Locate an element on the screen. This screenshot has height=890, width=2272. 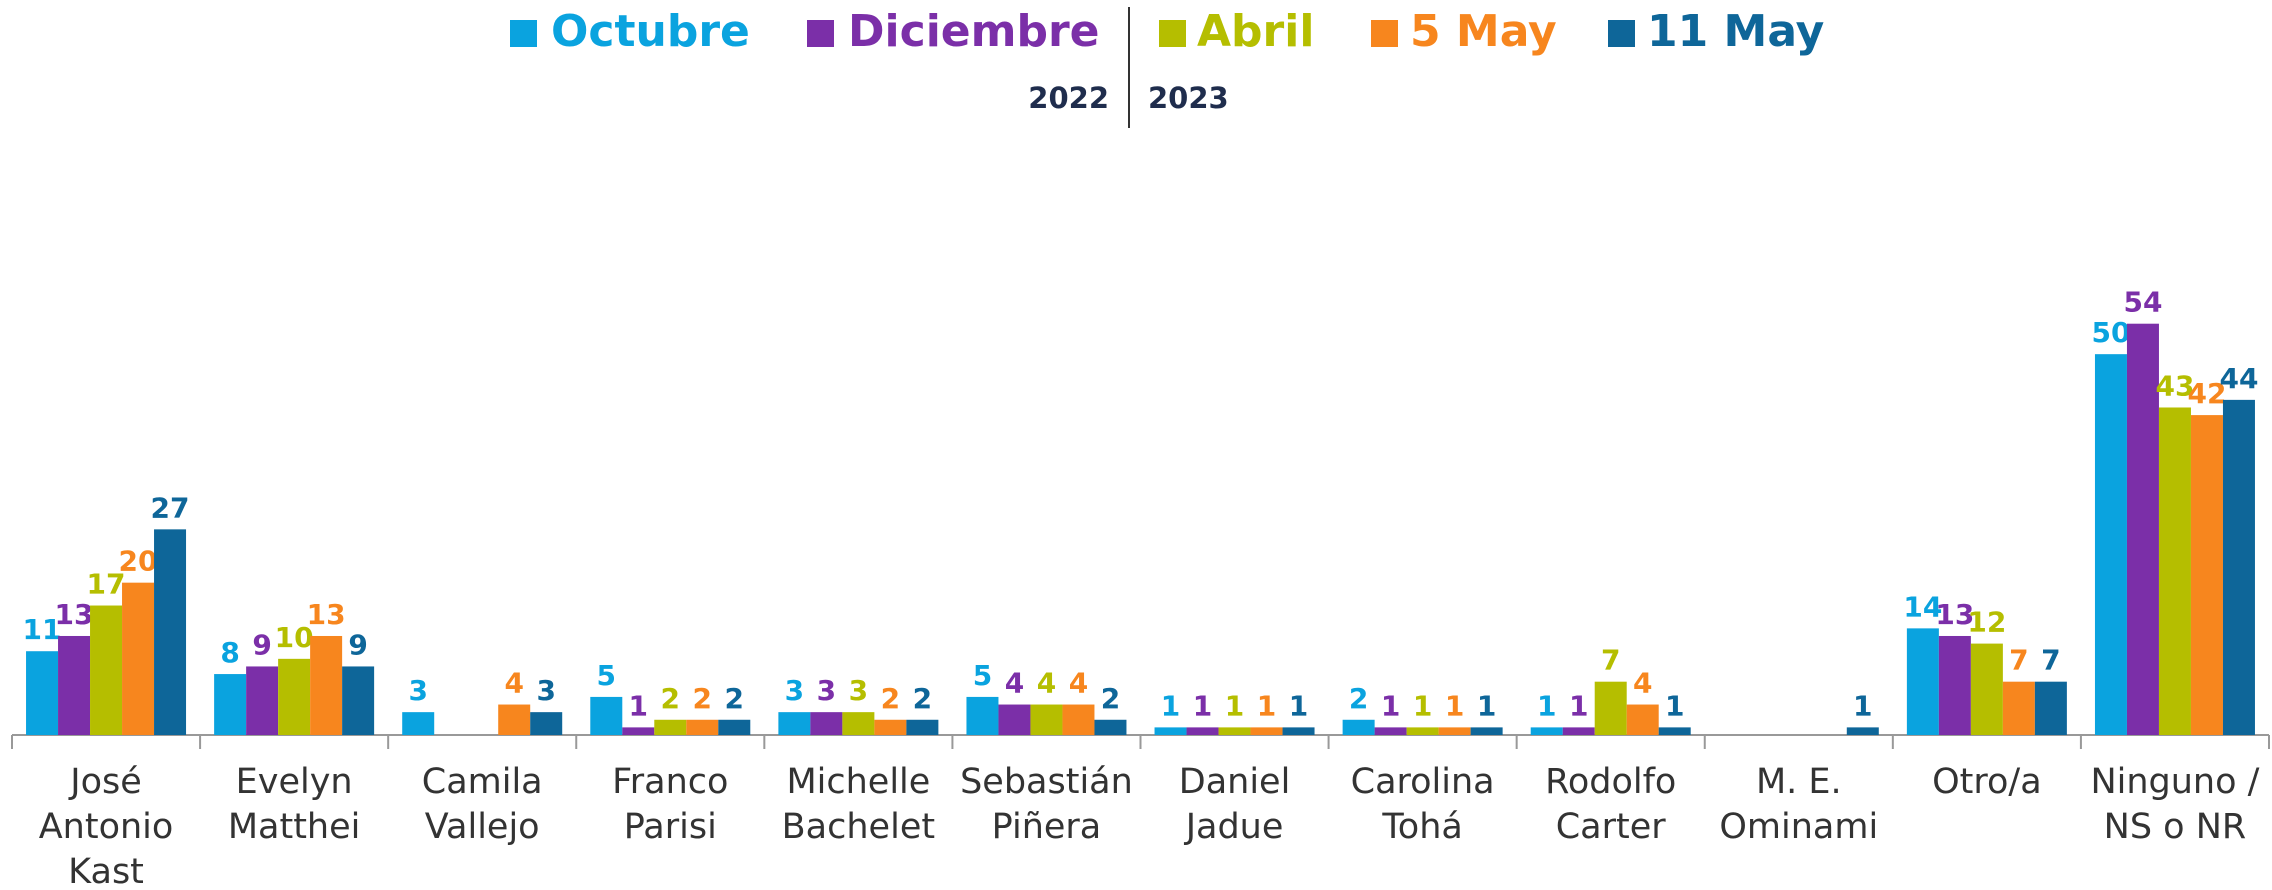
x-tick-label: Otro/a is located at coordinates (1987, 782).